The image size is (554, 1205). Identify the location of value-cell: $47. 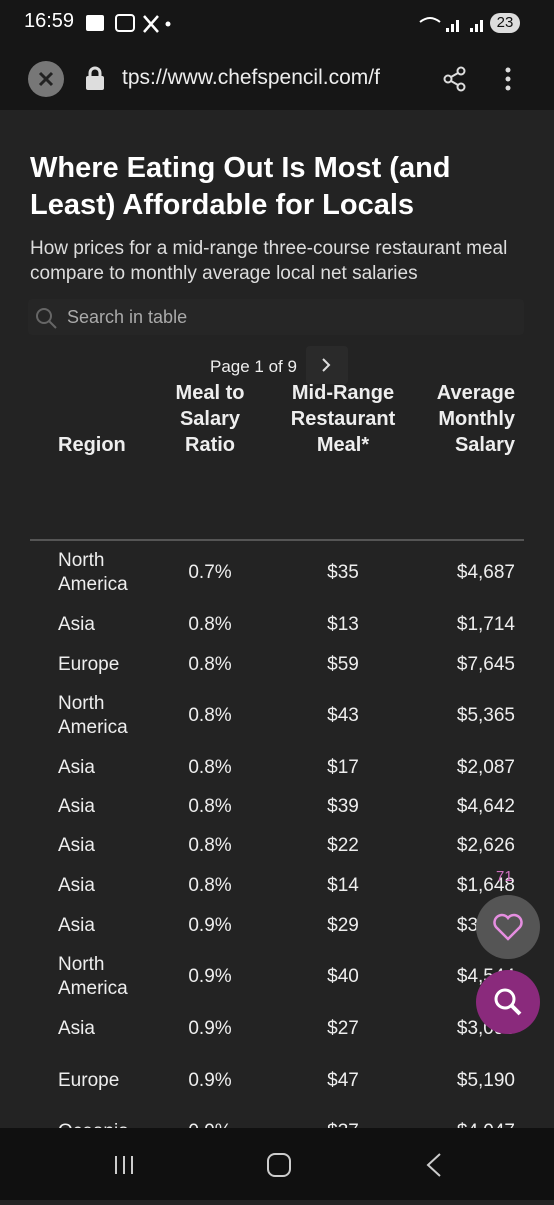
(343, 1080).